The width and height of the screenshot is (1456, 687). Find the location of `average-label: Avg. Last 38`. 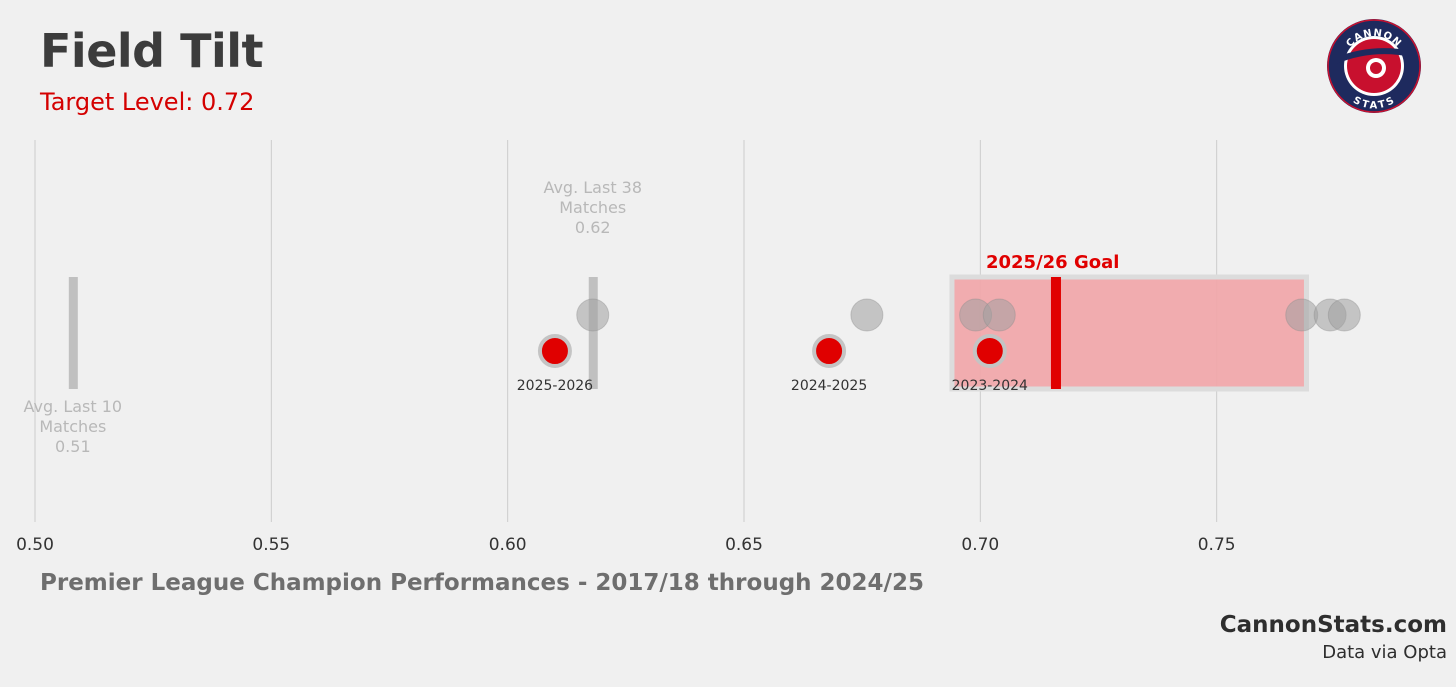

average-label: Avg. Last 38 is located at coordinates (592, 187).